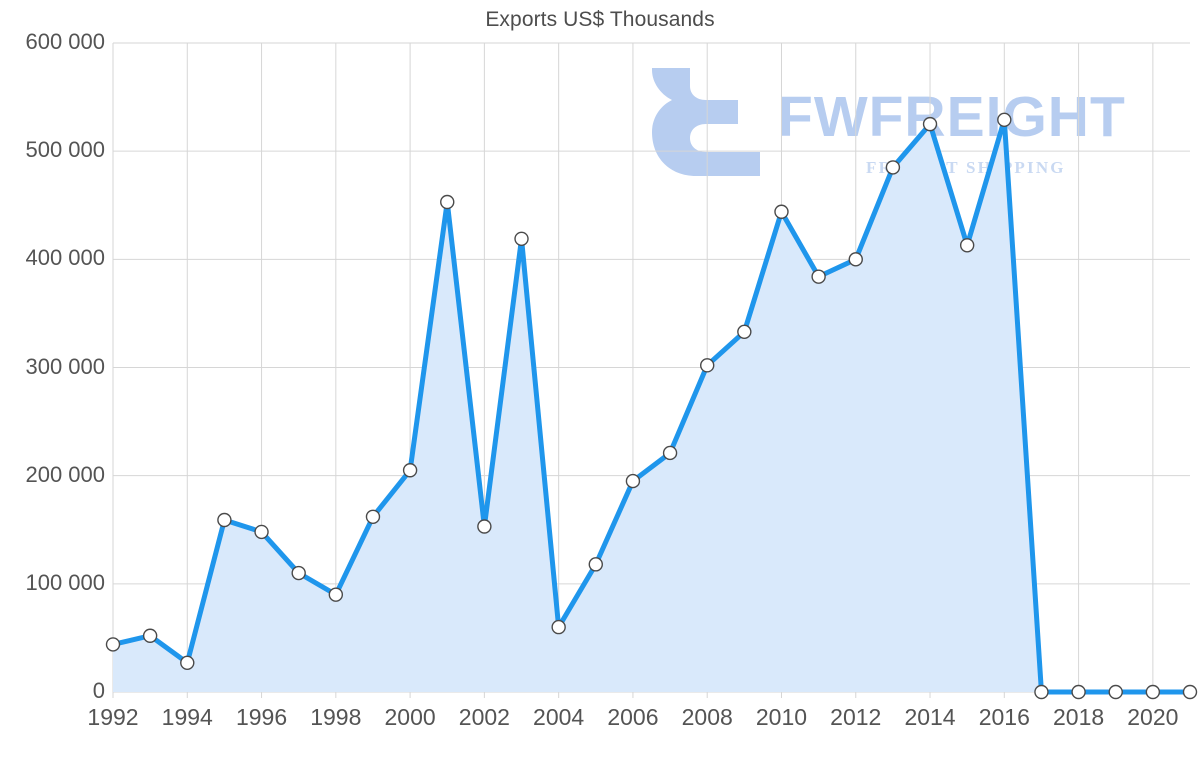 The width and height of the screenshot is (1200, 763). What do you see at coordinates (336, 717) in the screenshot?
I see `x-axis-tick-label: 1998` at bounding box center [336, 717].